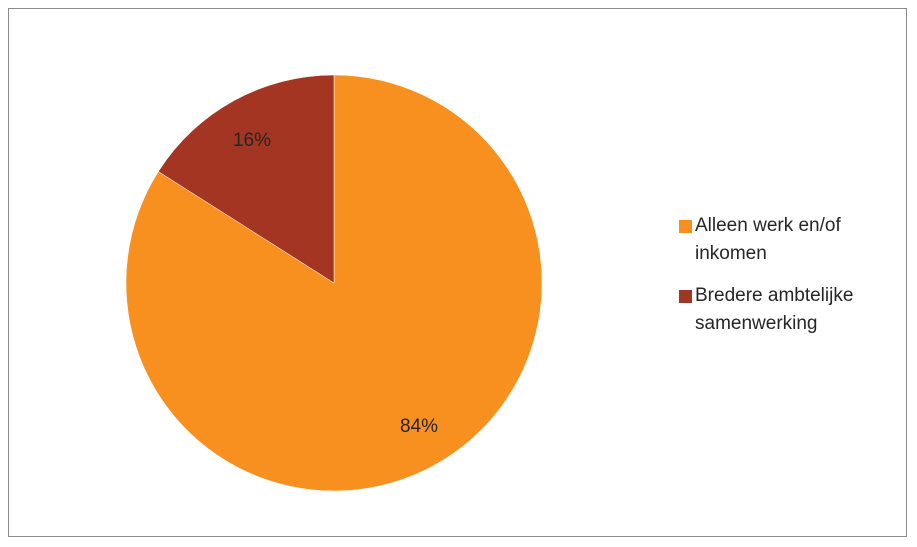 This screenshot has width=917, height=547. Describe the element at coordinates (774, 309) in the screenshot. I see `legend-label: Bredere ambtelijke samenwerking` at that location.